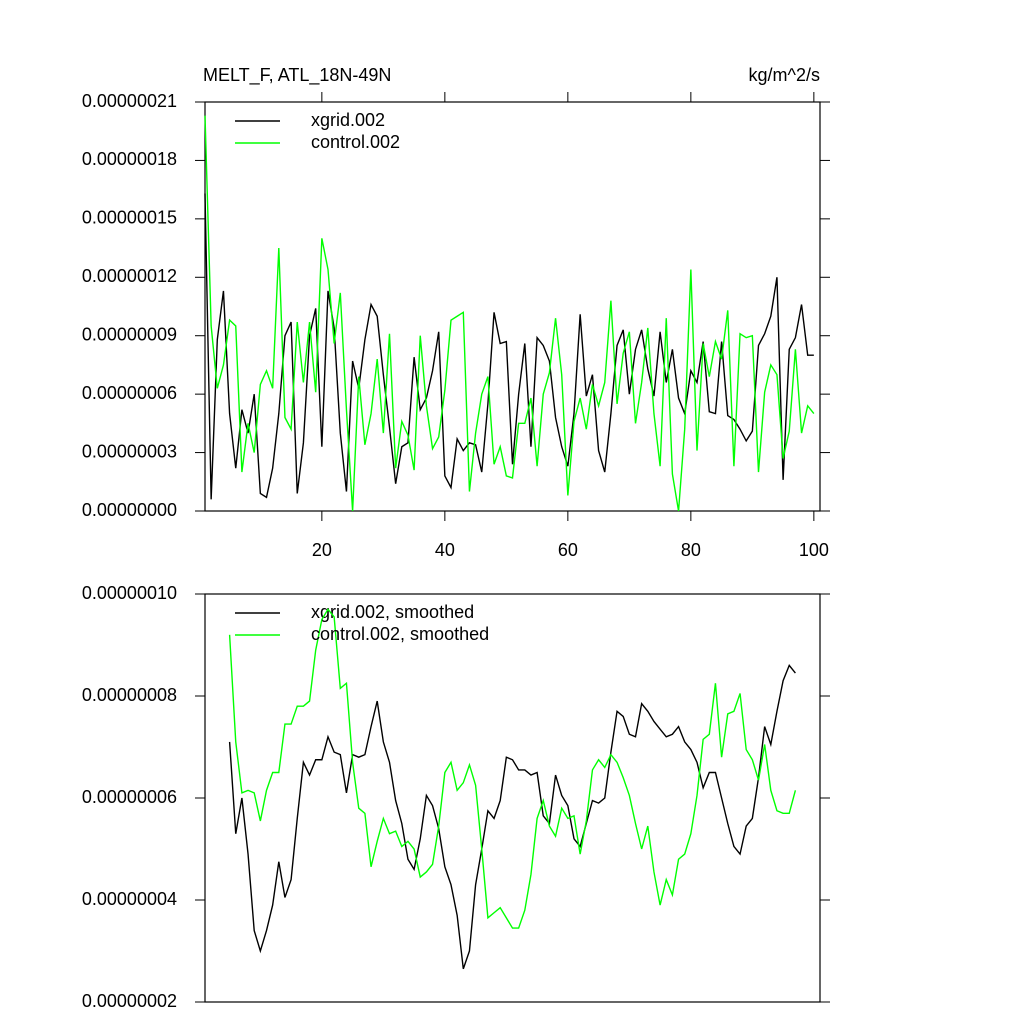  I want to click on units-label: kg/m^2/s, so click(784, 75).